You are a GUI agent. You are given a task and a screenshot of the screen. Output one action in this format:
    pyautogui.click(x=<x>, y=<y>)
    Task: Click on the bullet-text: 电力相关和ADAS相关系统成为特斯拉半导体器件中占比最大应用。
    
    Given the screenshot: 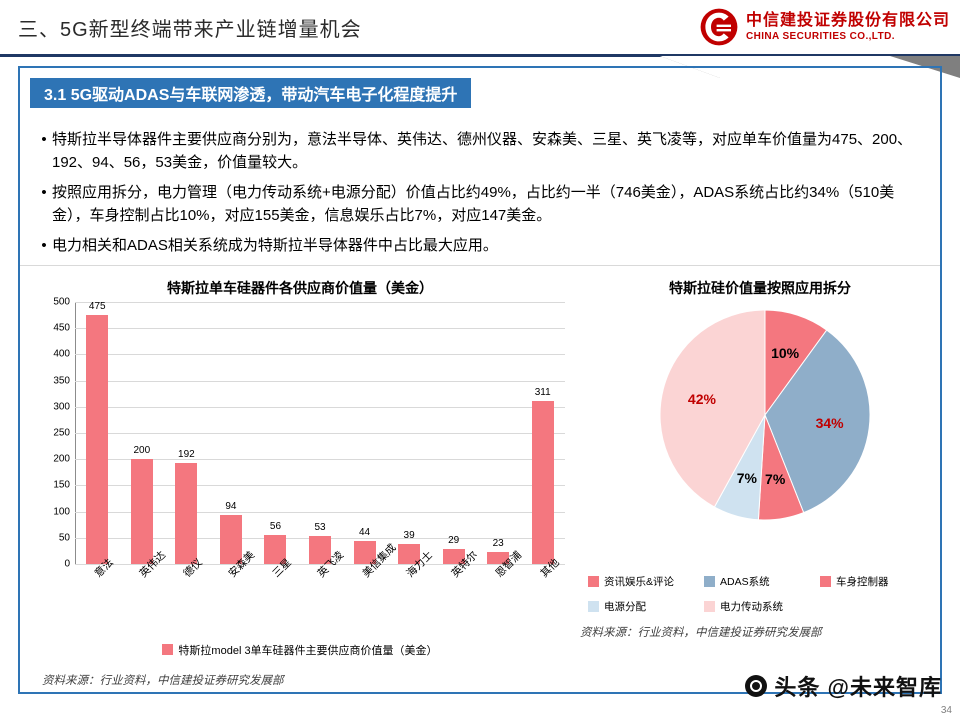 What is the action you would take?
    pyautogui.click(x=275, y=245)
    